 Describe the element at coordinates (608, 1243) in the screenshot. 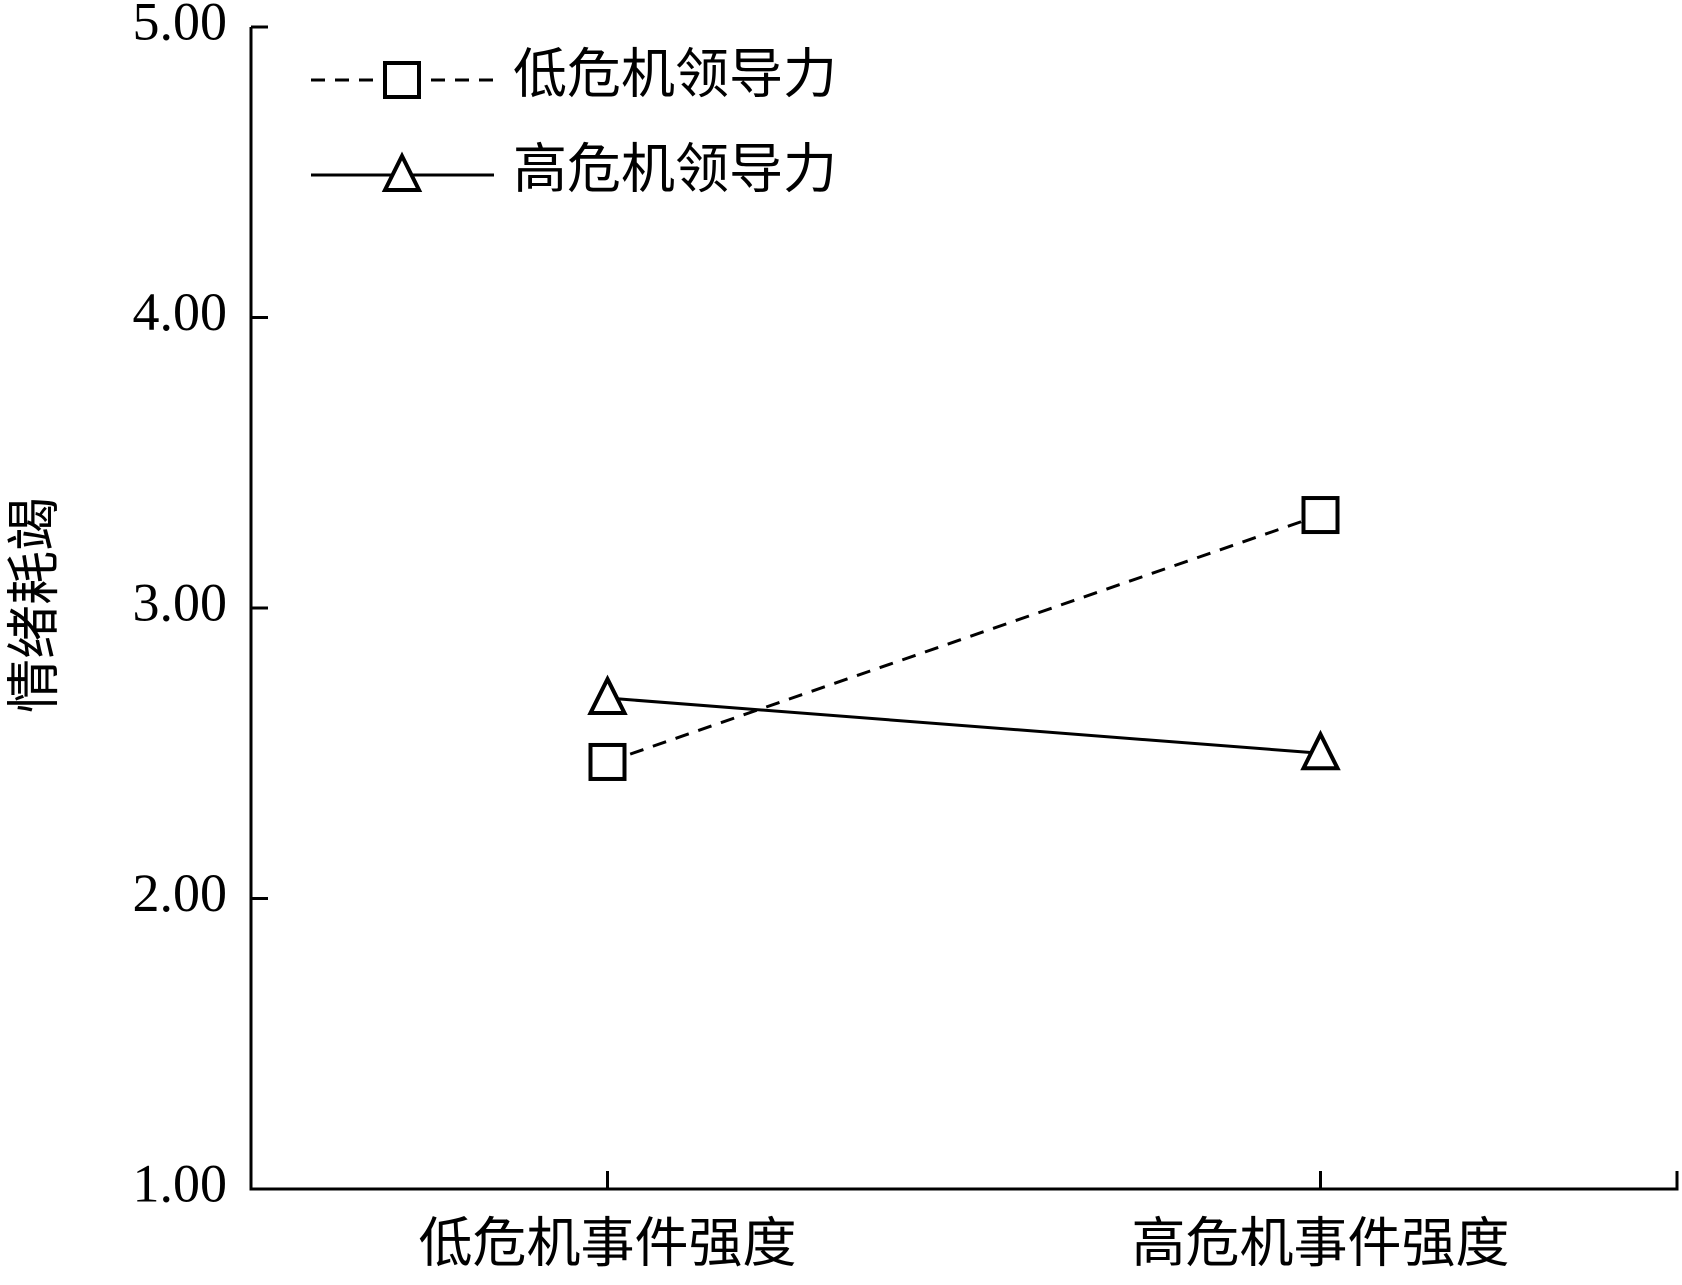

I see `x-tick-label: 低危机事件强度` at that location.